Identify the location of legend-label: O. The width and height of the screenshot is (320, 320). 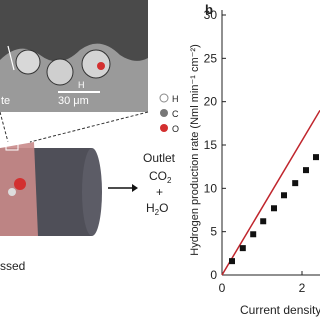
(175, 129).